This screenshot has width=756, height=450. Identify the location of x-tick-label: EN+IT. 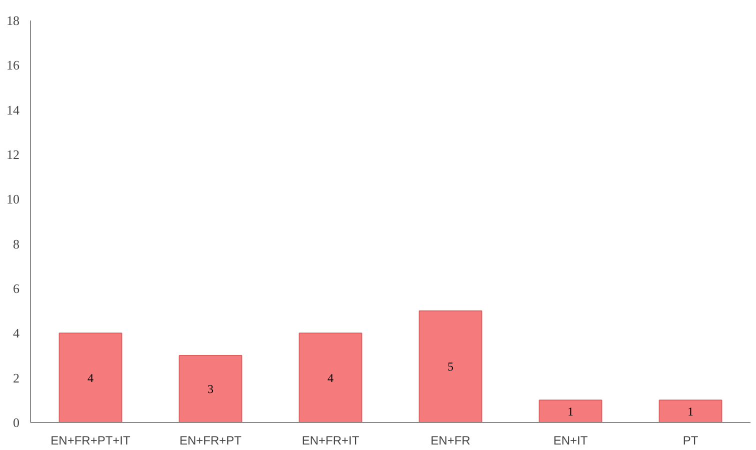
(570, 441).